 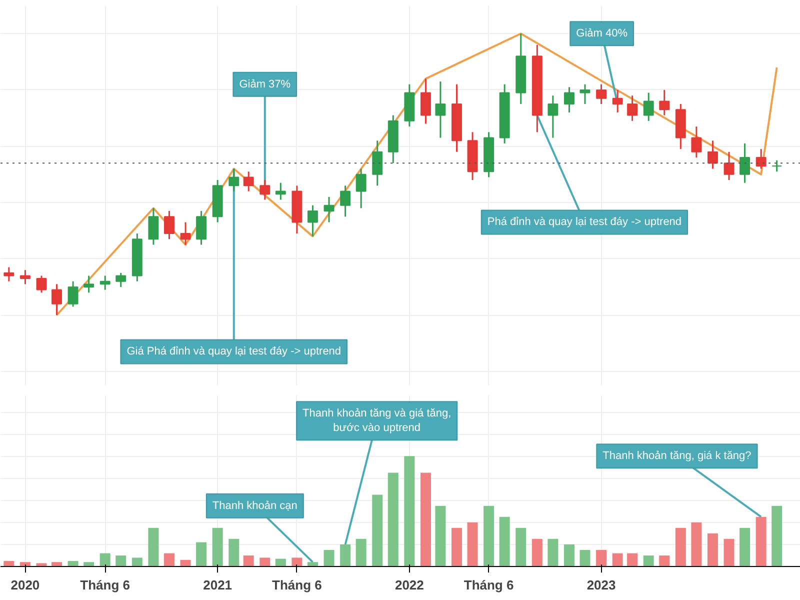 I want to click on annotation: Thanh khoản tăng, giá k tăng?, so click(x=677, y=456).